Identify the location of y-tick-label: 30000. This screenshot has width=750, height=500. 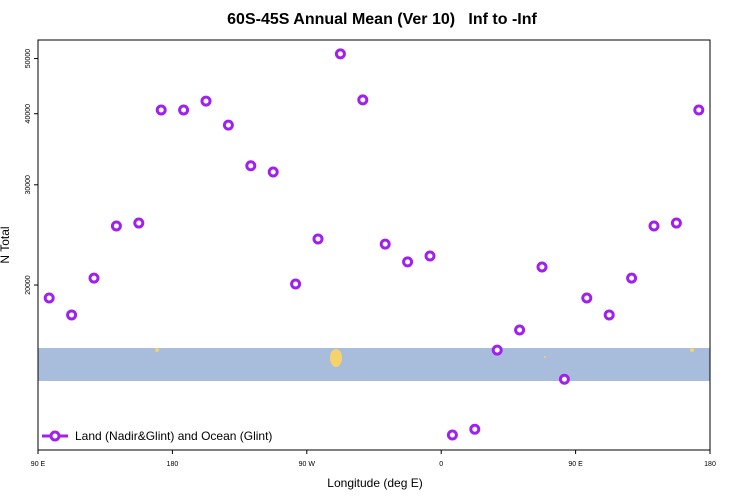
(28, 185).